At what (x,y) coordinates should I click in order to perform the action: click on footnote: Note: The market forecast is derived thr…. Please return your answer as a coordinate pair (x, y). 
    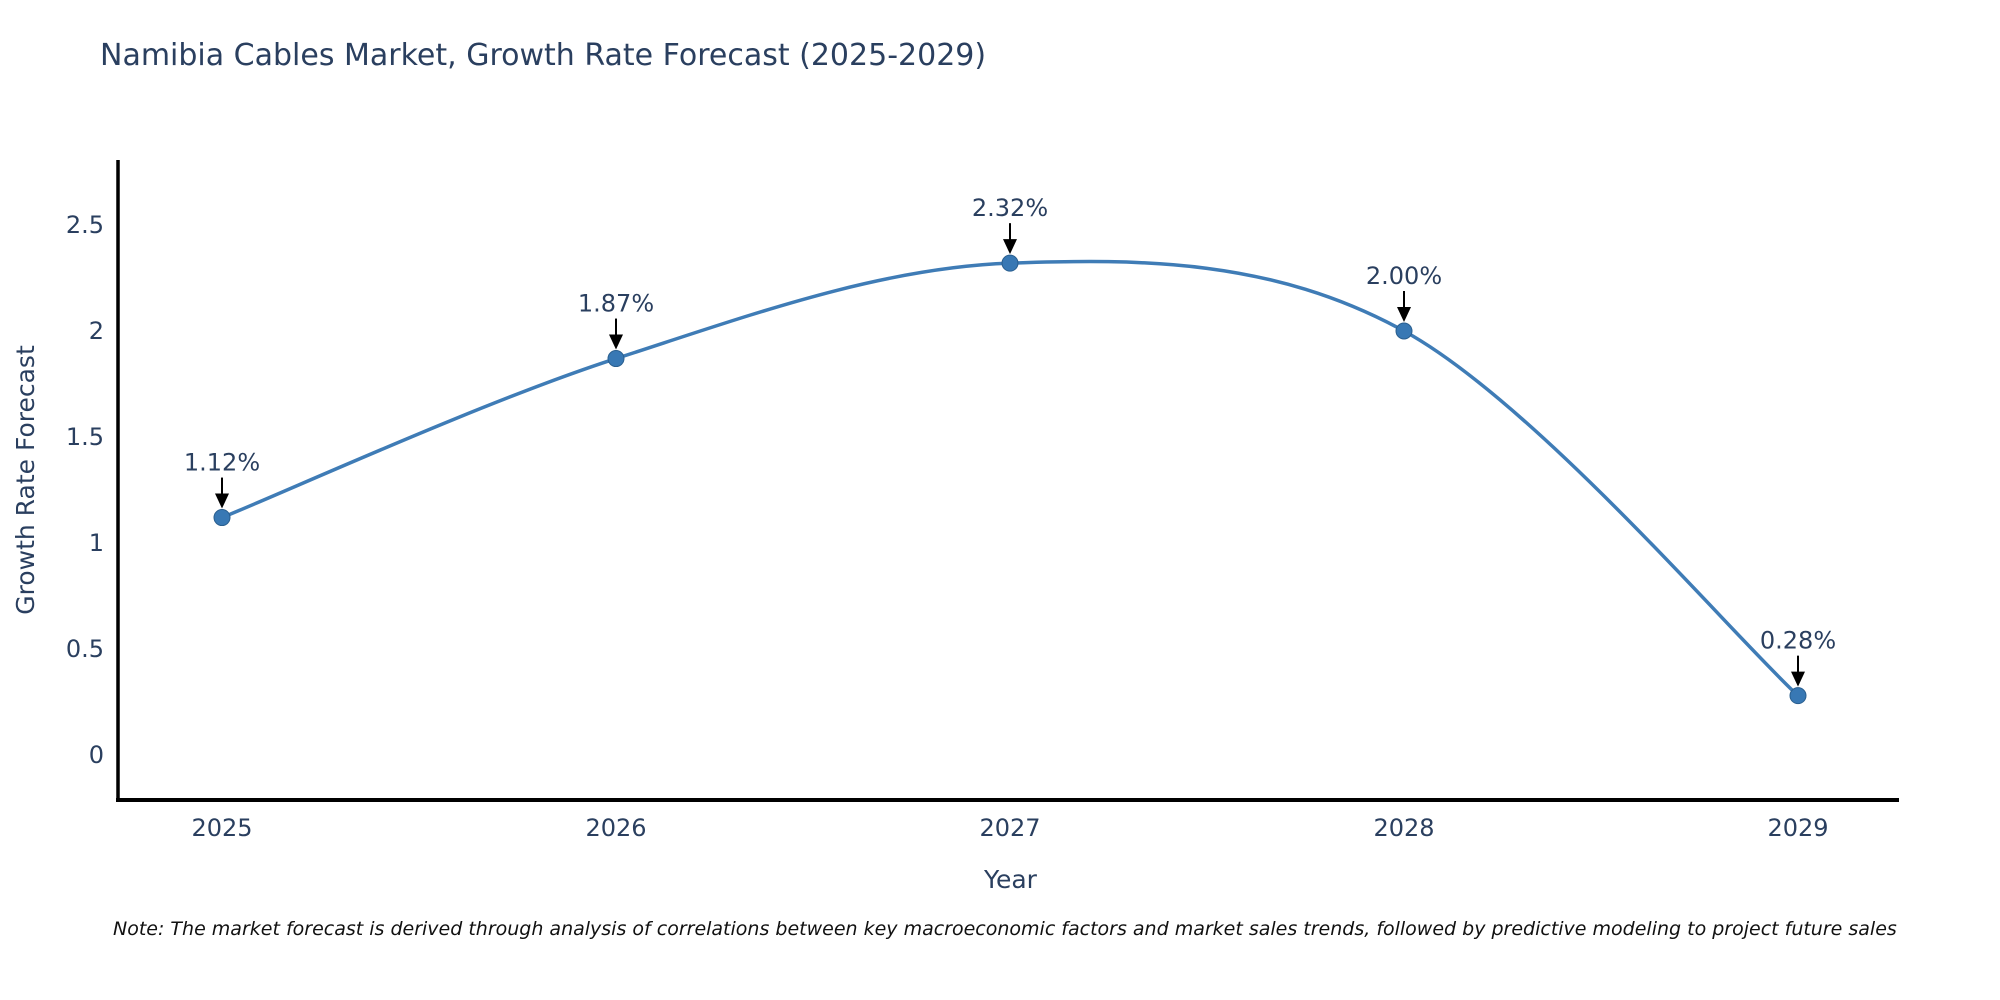
    Looking at the image, I should click on (1005, 929).